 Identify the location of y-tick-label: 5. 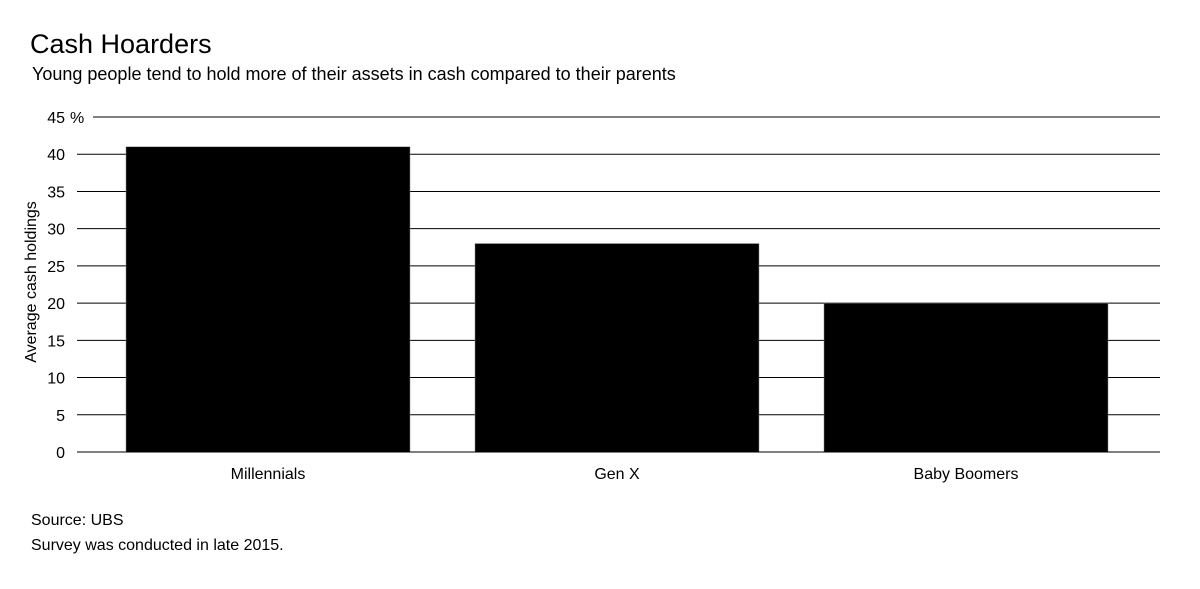
(60, 416).